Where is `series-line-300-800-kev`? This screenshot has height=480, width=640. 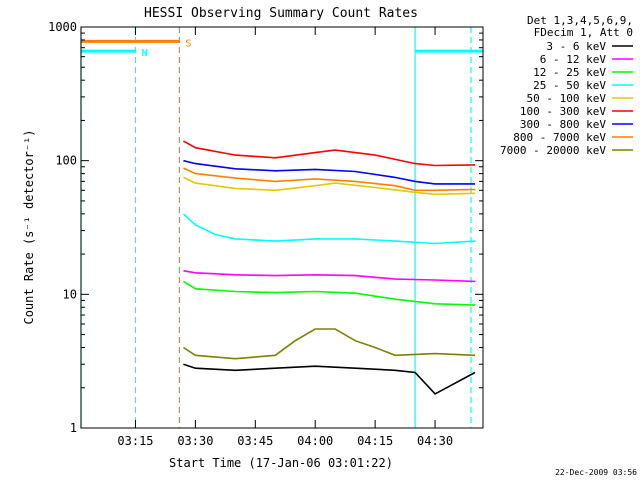 series-line-300-800-kev is located at coordinates (329, 172).